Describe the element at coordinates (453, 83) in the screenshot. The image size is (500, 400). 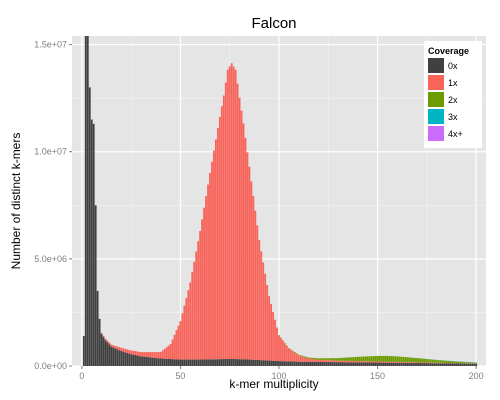
I see `legend-label-1x: 1x` at that location.